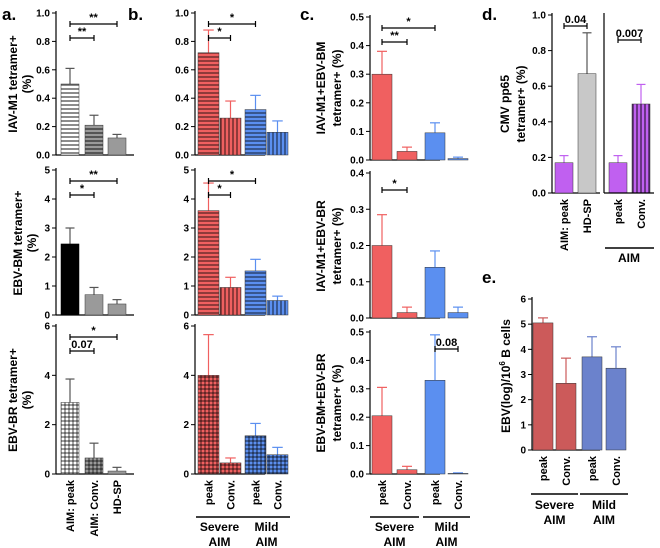 Image resolution: width=660 pixels, height=548 pixels. Describe the element at coordinates (135, 14) in the screenshot. I see `panel-label-b: b.` at that location.